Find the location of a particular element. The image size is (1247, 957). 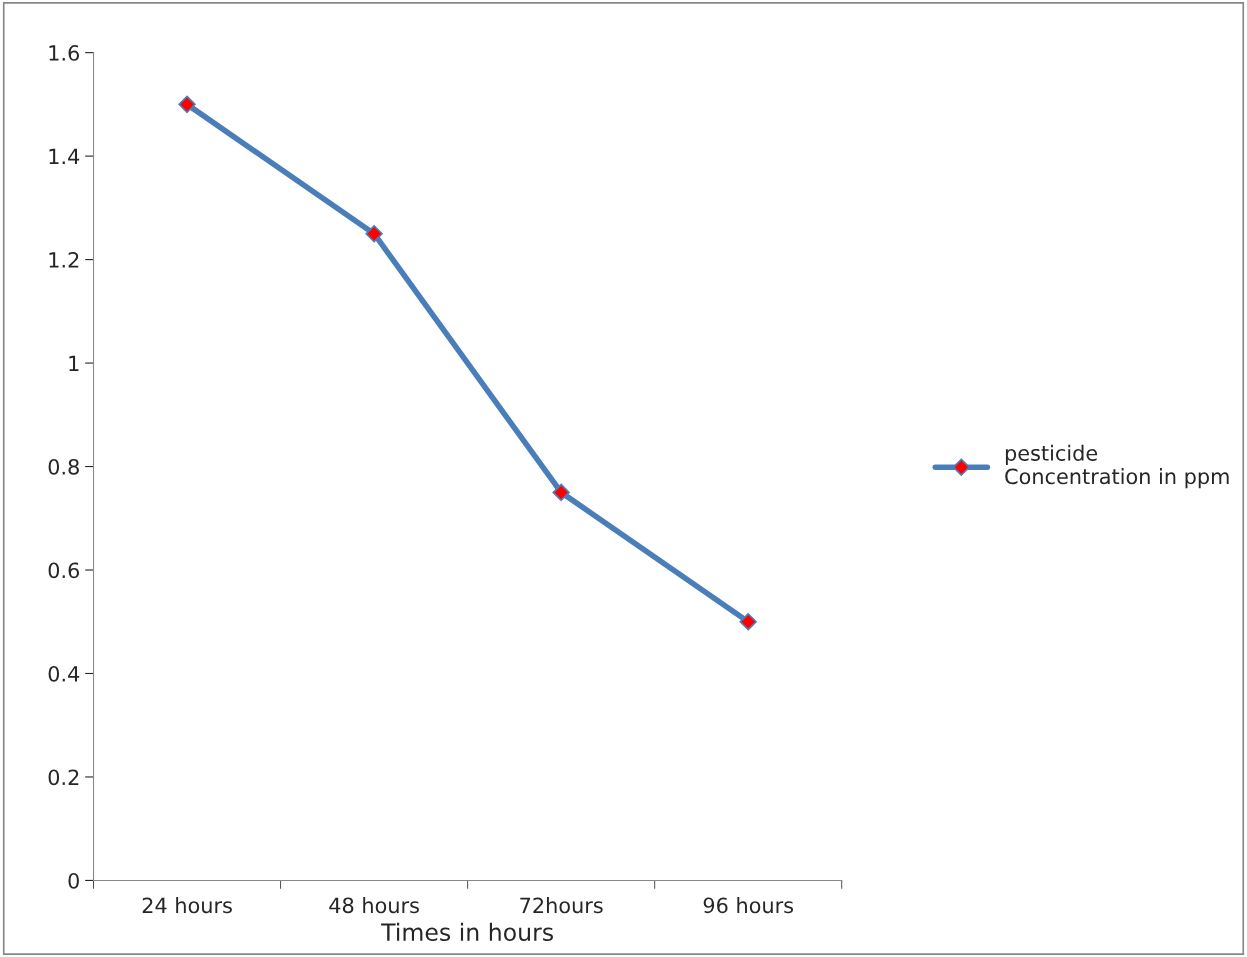

y-tick-label: 0 is located at coordinates (73, 880).